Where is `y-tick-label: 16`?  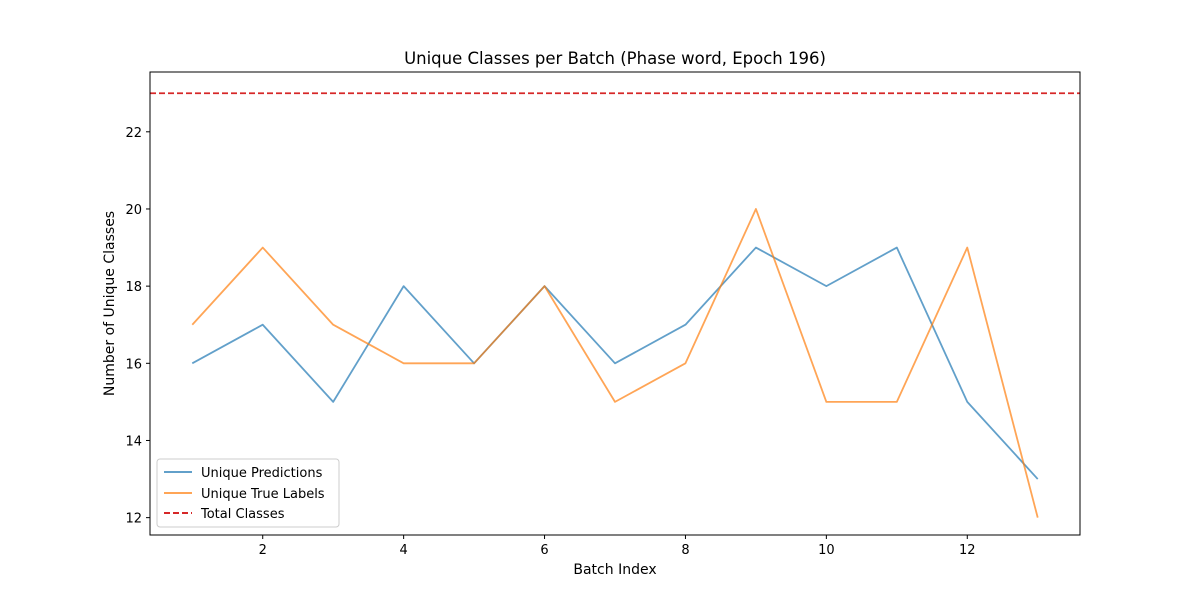
y-tick-label: 16 is located at coordinates (133, 364).